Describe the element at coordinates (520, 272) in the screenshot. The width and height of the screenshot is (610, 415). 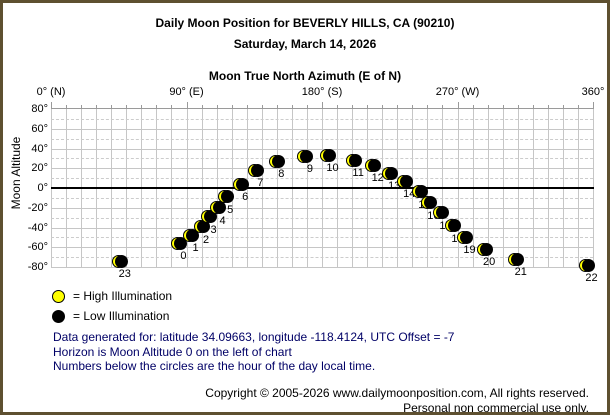
I see `moon-hour-label: 21` at that location.